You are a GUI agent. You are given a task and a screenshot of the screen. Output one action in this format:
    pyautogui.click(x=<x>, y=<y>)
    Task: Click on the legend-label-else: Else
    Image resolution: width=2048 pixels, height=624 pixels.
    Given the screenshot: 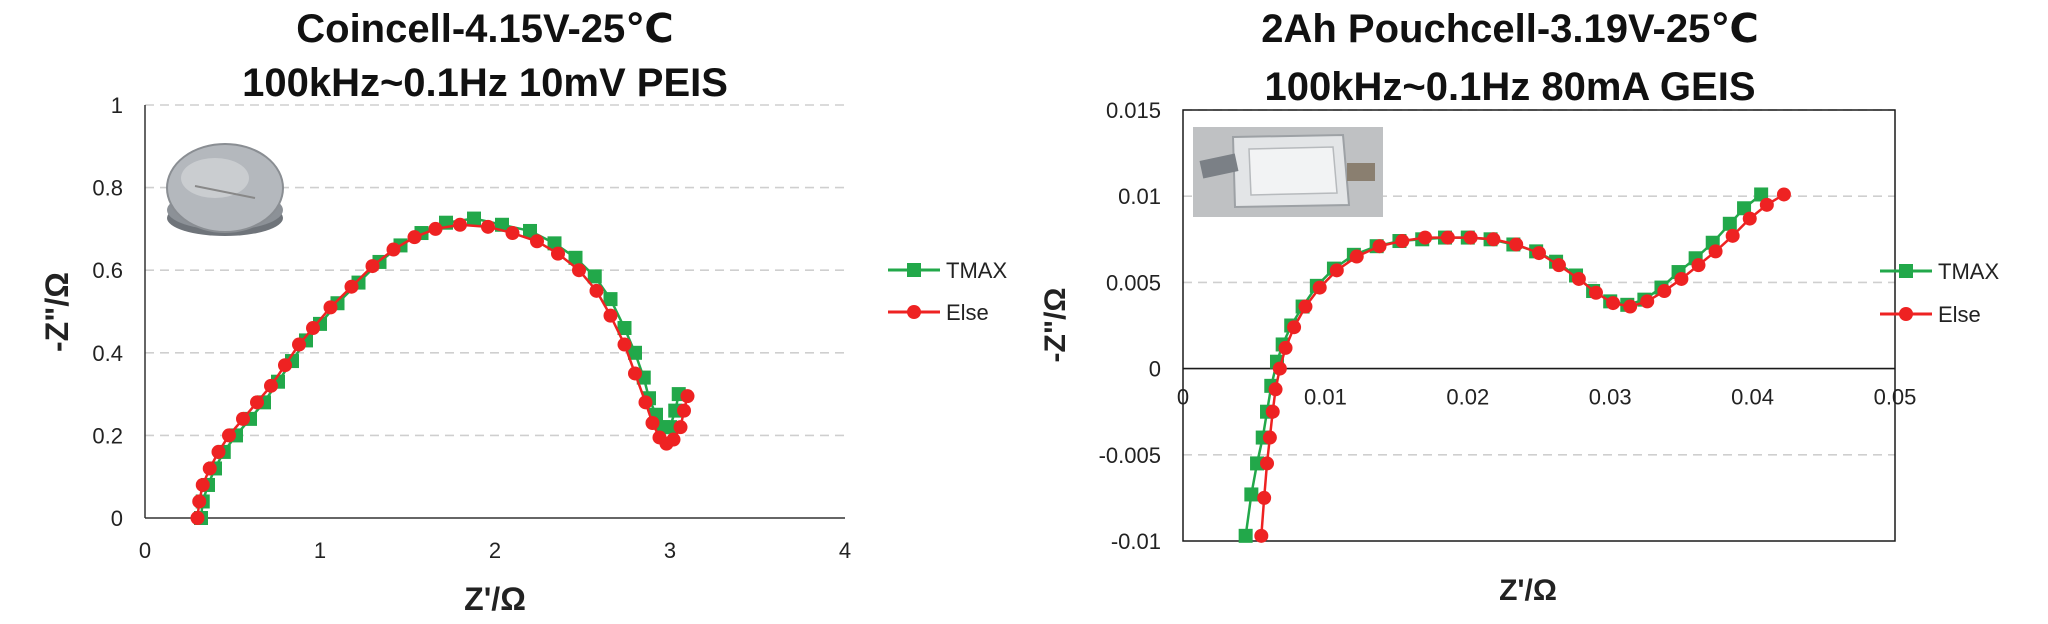 What is the action you would take?
    pyautogui.click(x=967, y=312)
    